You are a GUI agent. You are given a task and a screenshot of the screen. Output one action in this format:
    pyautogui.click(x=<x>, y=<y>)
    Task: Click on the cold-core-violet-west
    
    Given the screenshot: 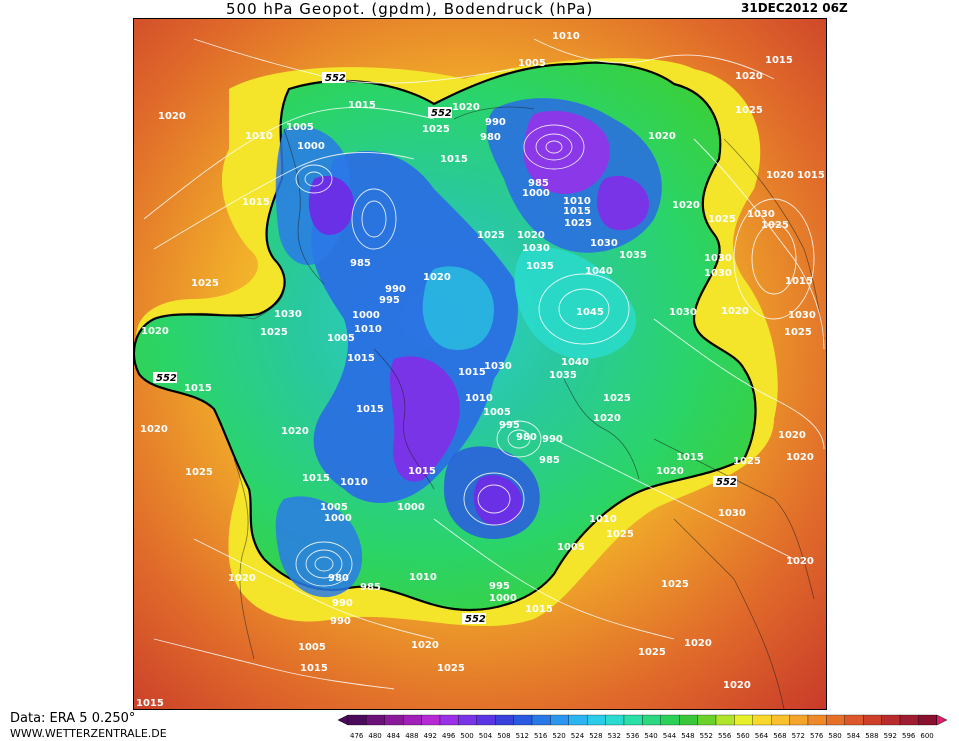 What is the action you would take?
    pyautogui.click(x=331, y=205)
    